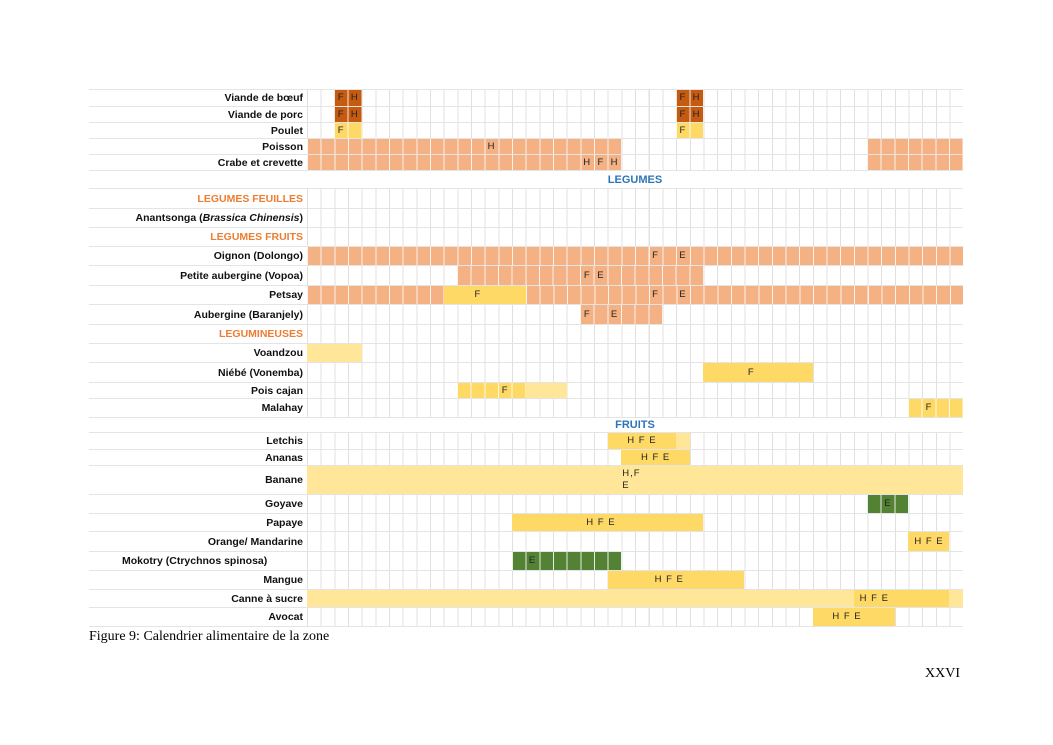 This screenshot has width=1053, height=745. What do you see at coordinates (567, 561) in the screenshot?
I see `calendar-bar-green` at bounding box center [567, 561].